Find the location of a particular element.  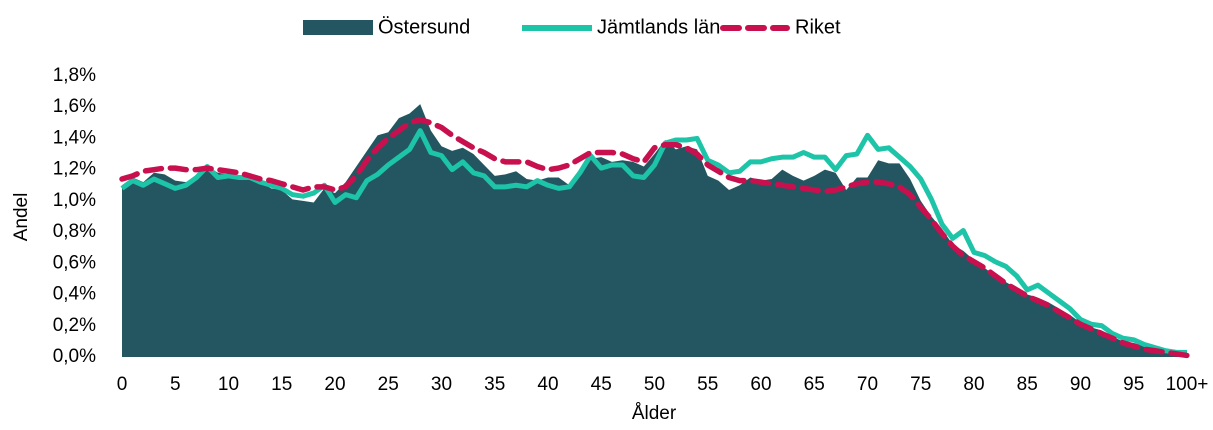

x-tick-label: 70 is located at coordinates (867, 384).